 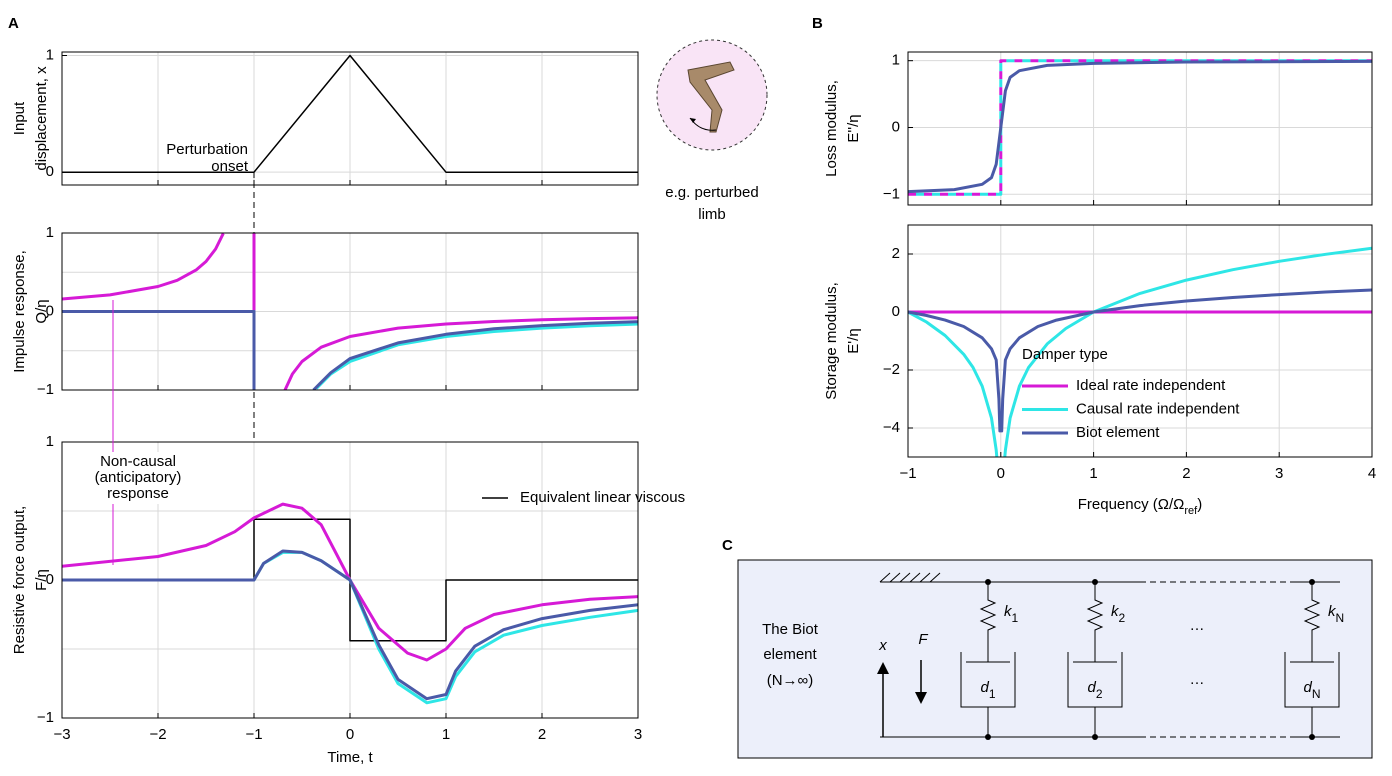 I want to click on x-tick-label: 4, so click(x=1372, y=473).